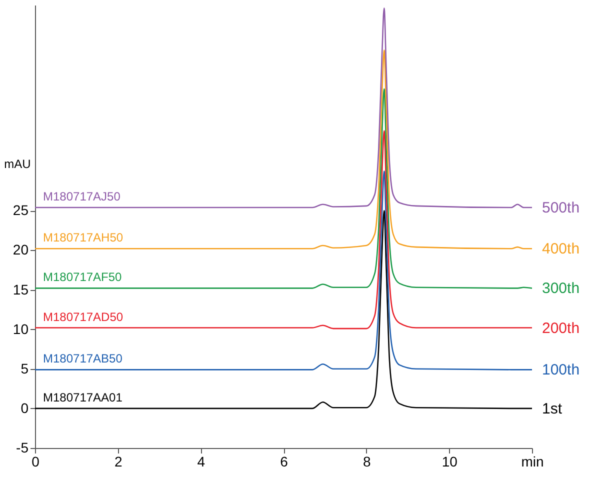  Describe the element at coordinates (450, 462) in the screenshot. I see `x-tick-label: 10` at that location.